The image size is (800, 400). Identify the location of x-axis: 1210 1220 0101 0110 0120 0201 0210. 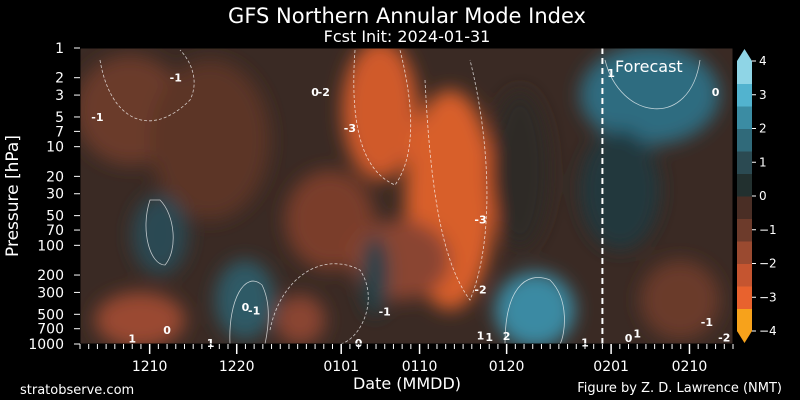
(406, 359).